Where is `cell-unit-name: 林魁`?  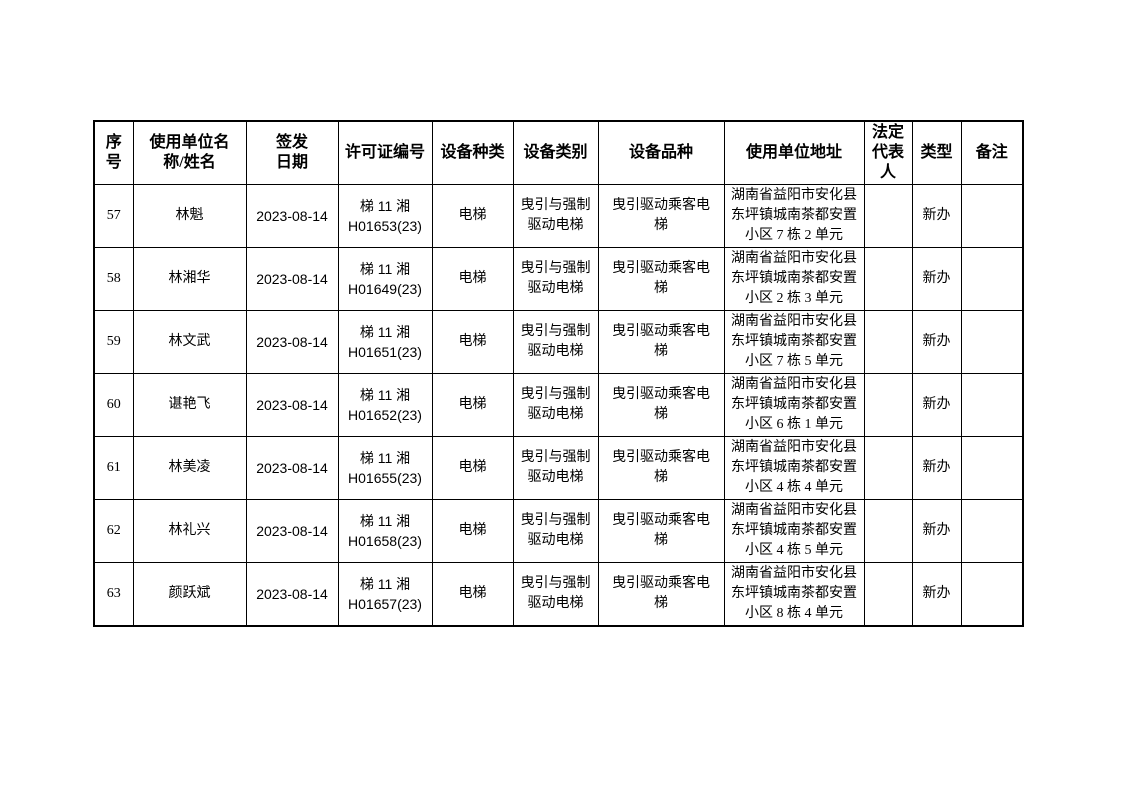
cell-unit-name: 林魁 is located at coordinates (189, 216).